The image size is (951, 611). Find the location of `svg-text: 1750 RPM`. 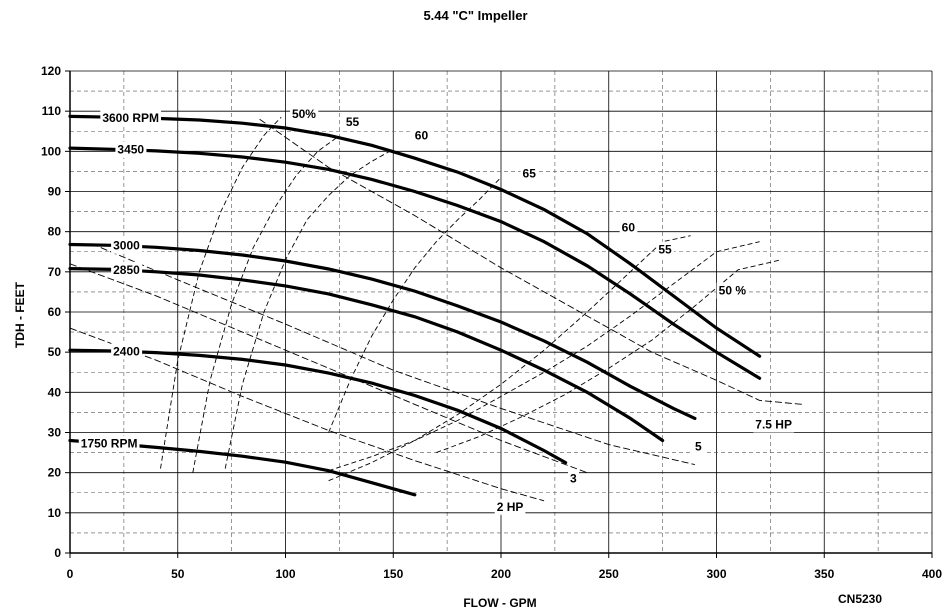

svg-text: 1750 RPM is located at coordinates (109, 444).